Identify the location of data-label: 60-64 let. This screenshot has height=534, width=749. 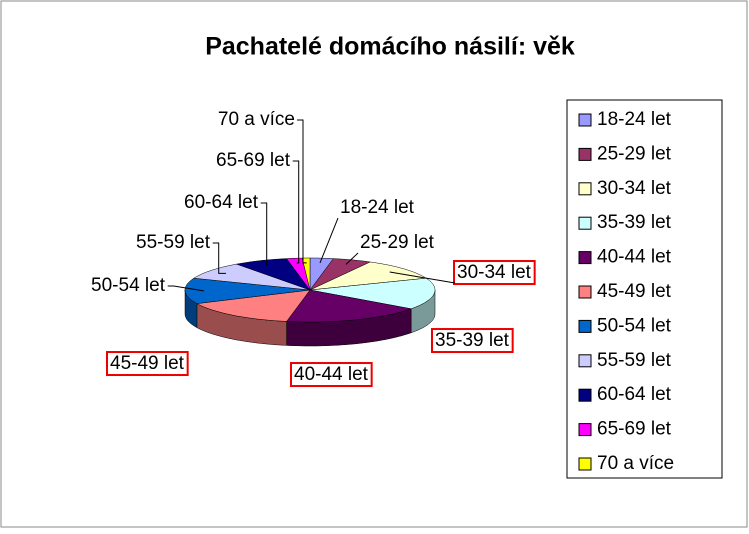
(221, 202).